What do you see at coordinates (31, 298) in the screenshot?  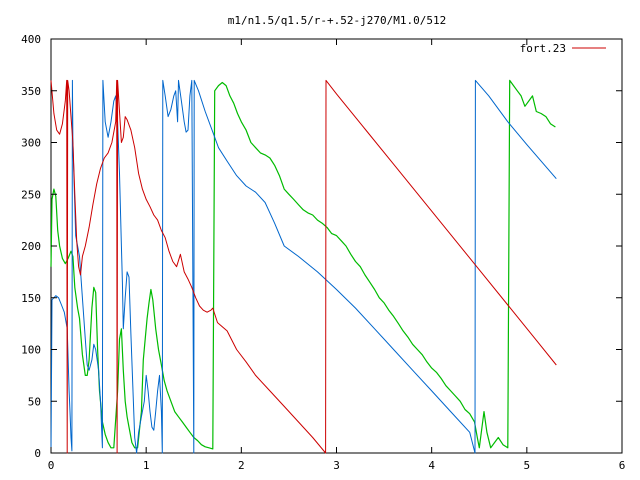 I see `y-tick-label: 150` at bounding box center [31, 298].